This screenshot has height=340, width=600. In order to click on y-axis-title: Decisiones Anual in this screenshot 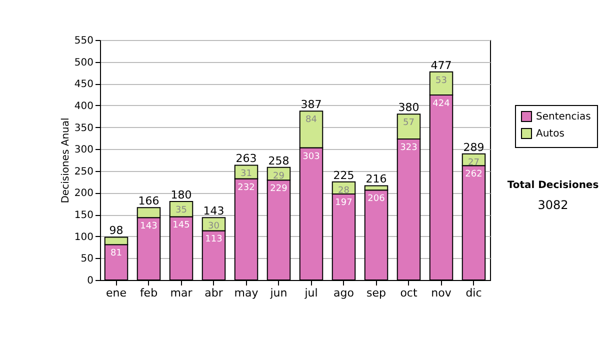, I will do `click(66, 161)`.